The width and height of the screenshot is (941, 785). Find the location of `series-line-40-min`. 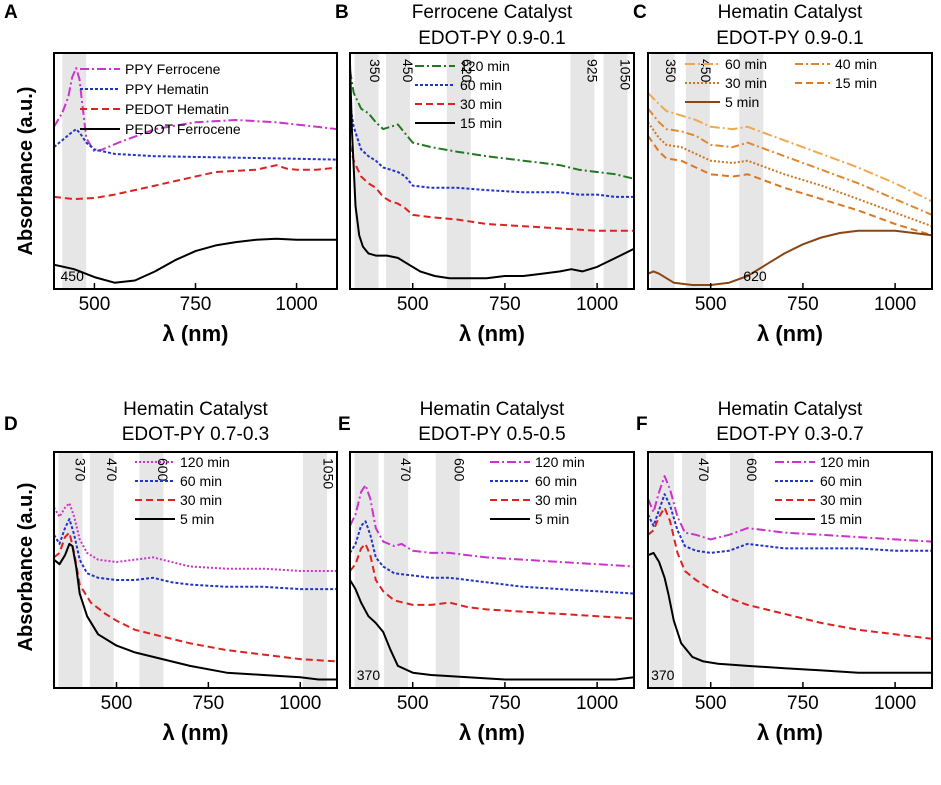

series-line-40-min is located at coordinates (790, 162).